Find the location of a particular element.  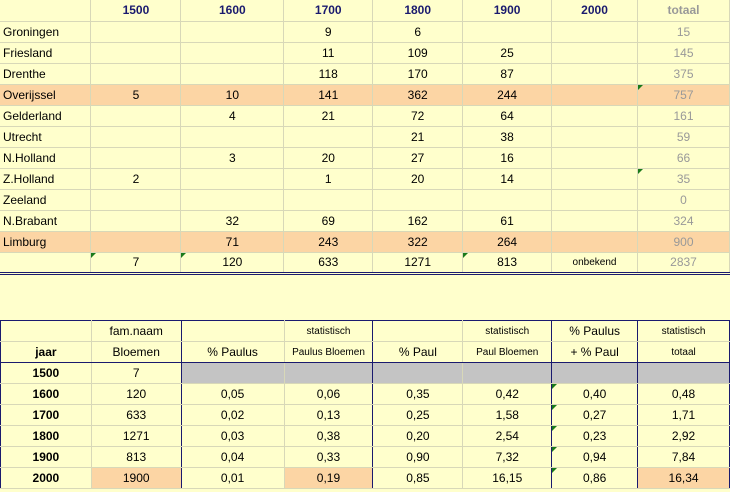

province-value-cell: 2 is located at coordinates (136, 179).